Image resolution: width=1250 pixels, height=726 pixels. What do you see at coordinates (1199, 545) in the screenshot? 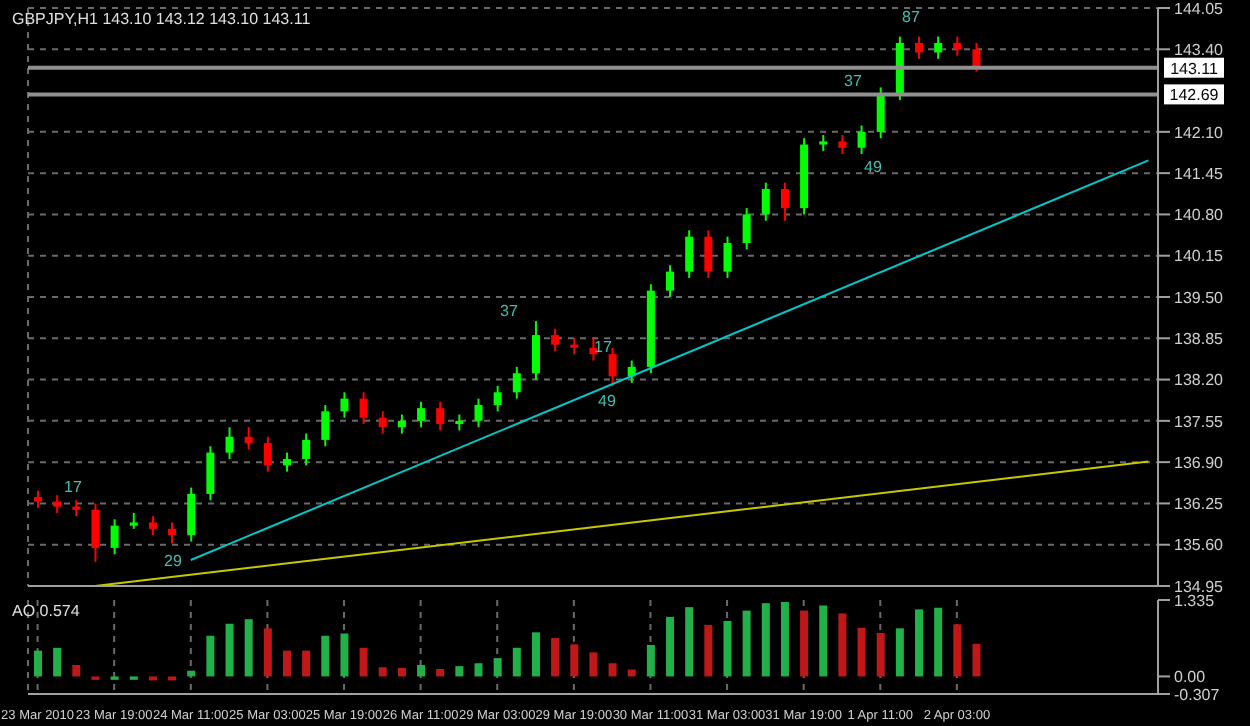
I see `y-tick-label: 135.60` at bounding box center [1199, 545].